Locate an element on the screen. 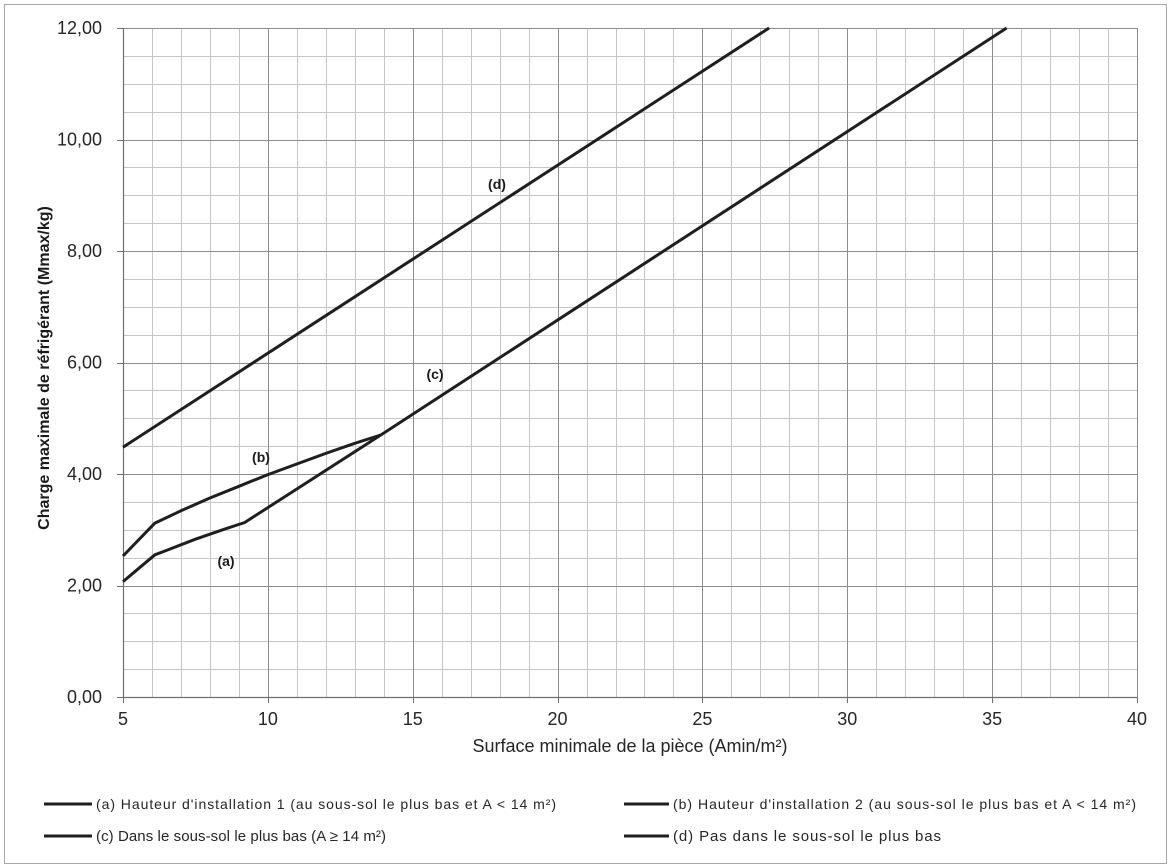 Image resolution: width=1171 pixels, height=868 pixels. y-tick-label: 0,00 is located at coordinates (84, 697).